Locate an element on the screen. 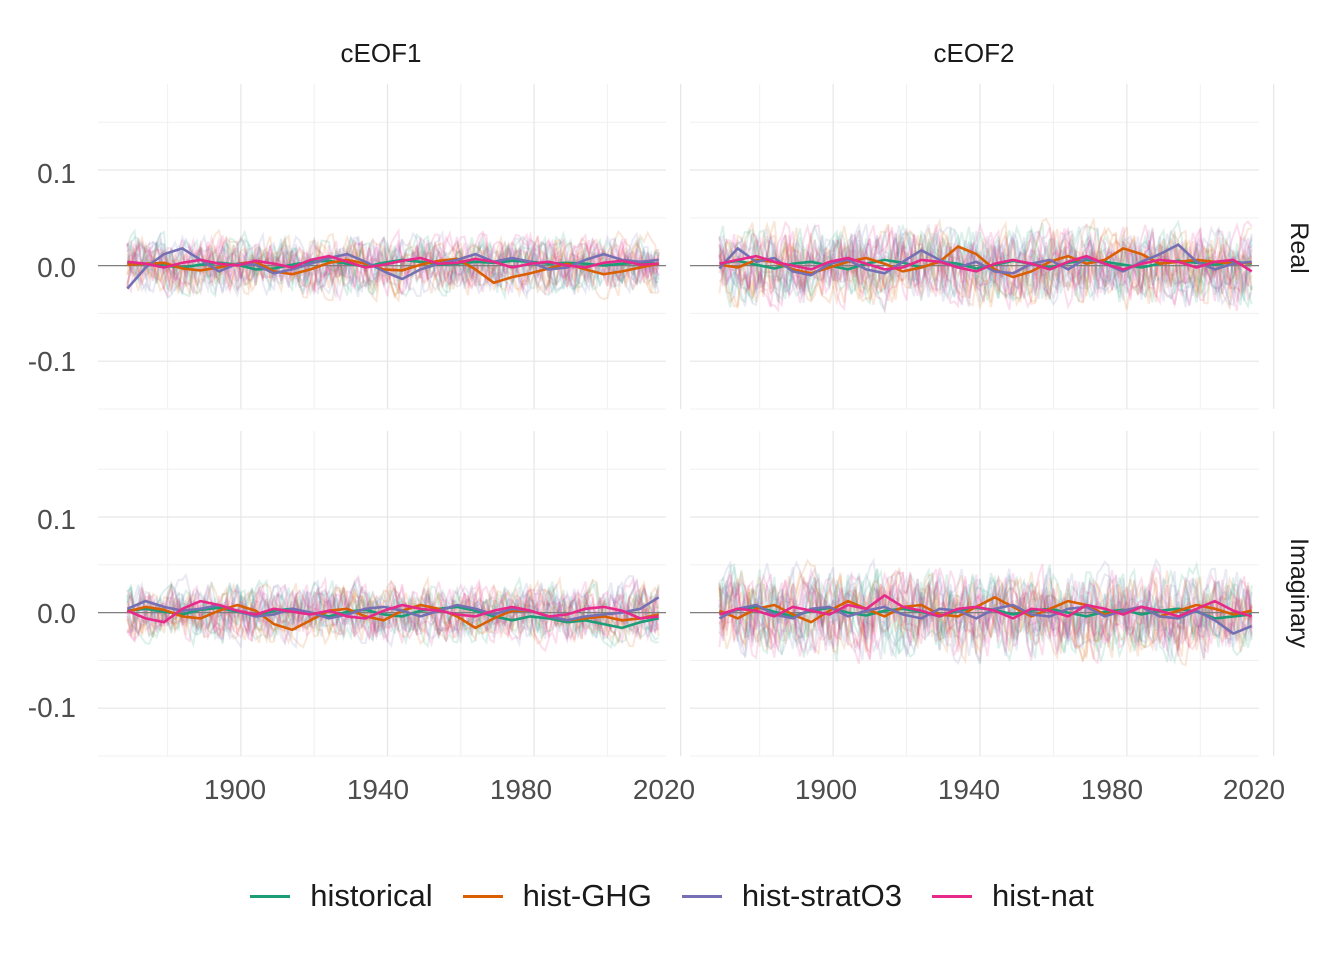  panel-ceof1-imaginary is located at coordinates (390, 594).